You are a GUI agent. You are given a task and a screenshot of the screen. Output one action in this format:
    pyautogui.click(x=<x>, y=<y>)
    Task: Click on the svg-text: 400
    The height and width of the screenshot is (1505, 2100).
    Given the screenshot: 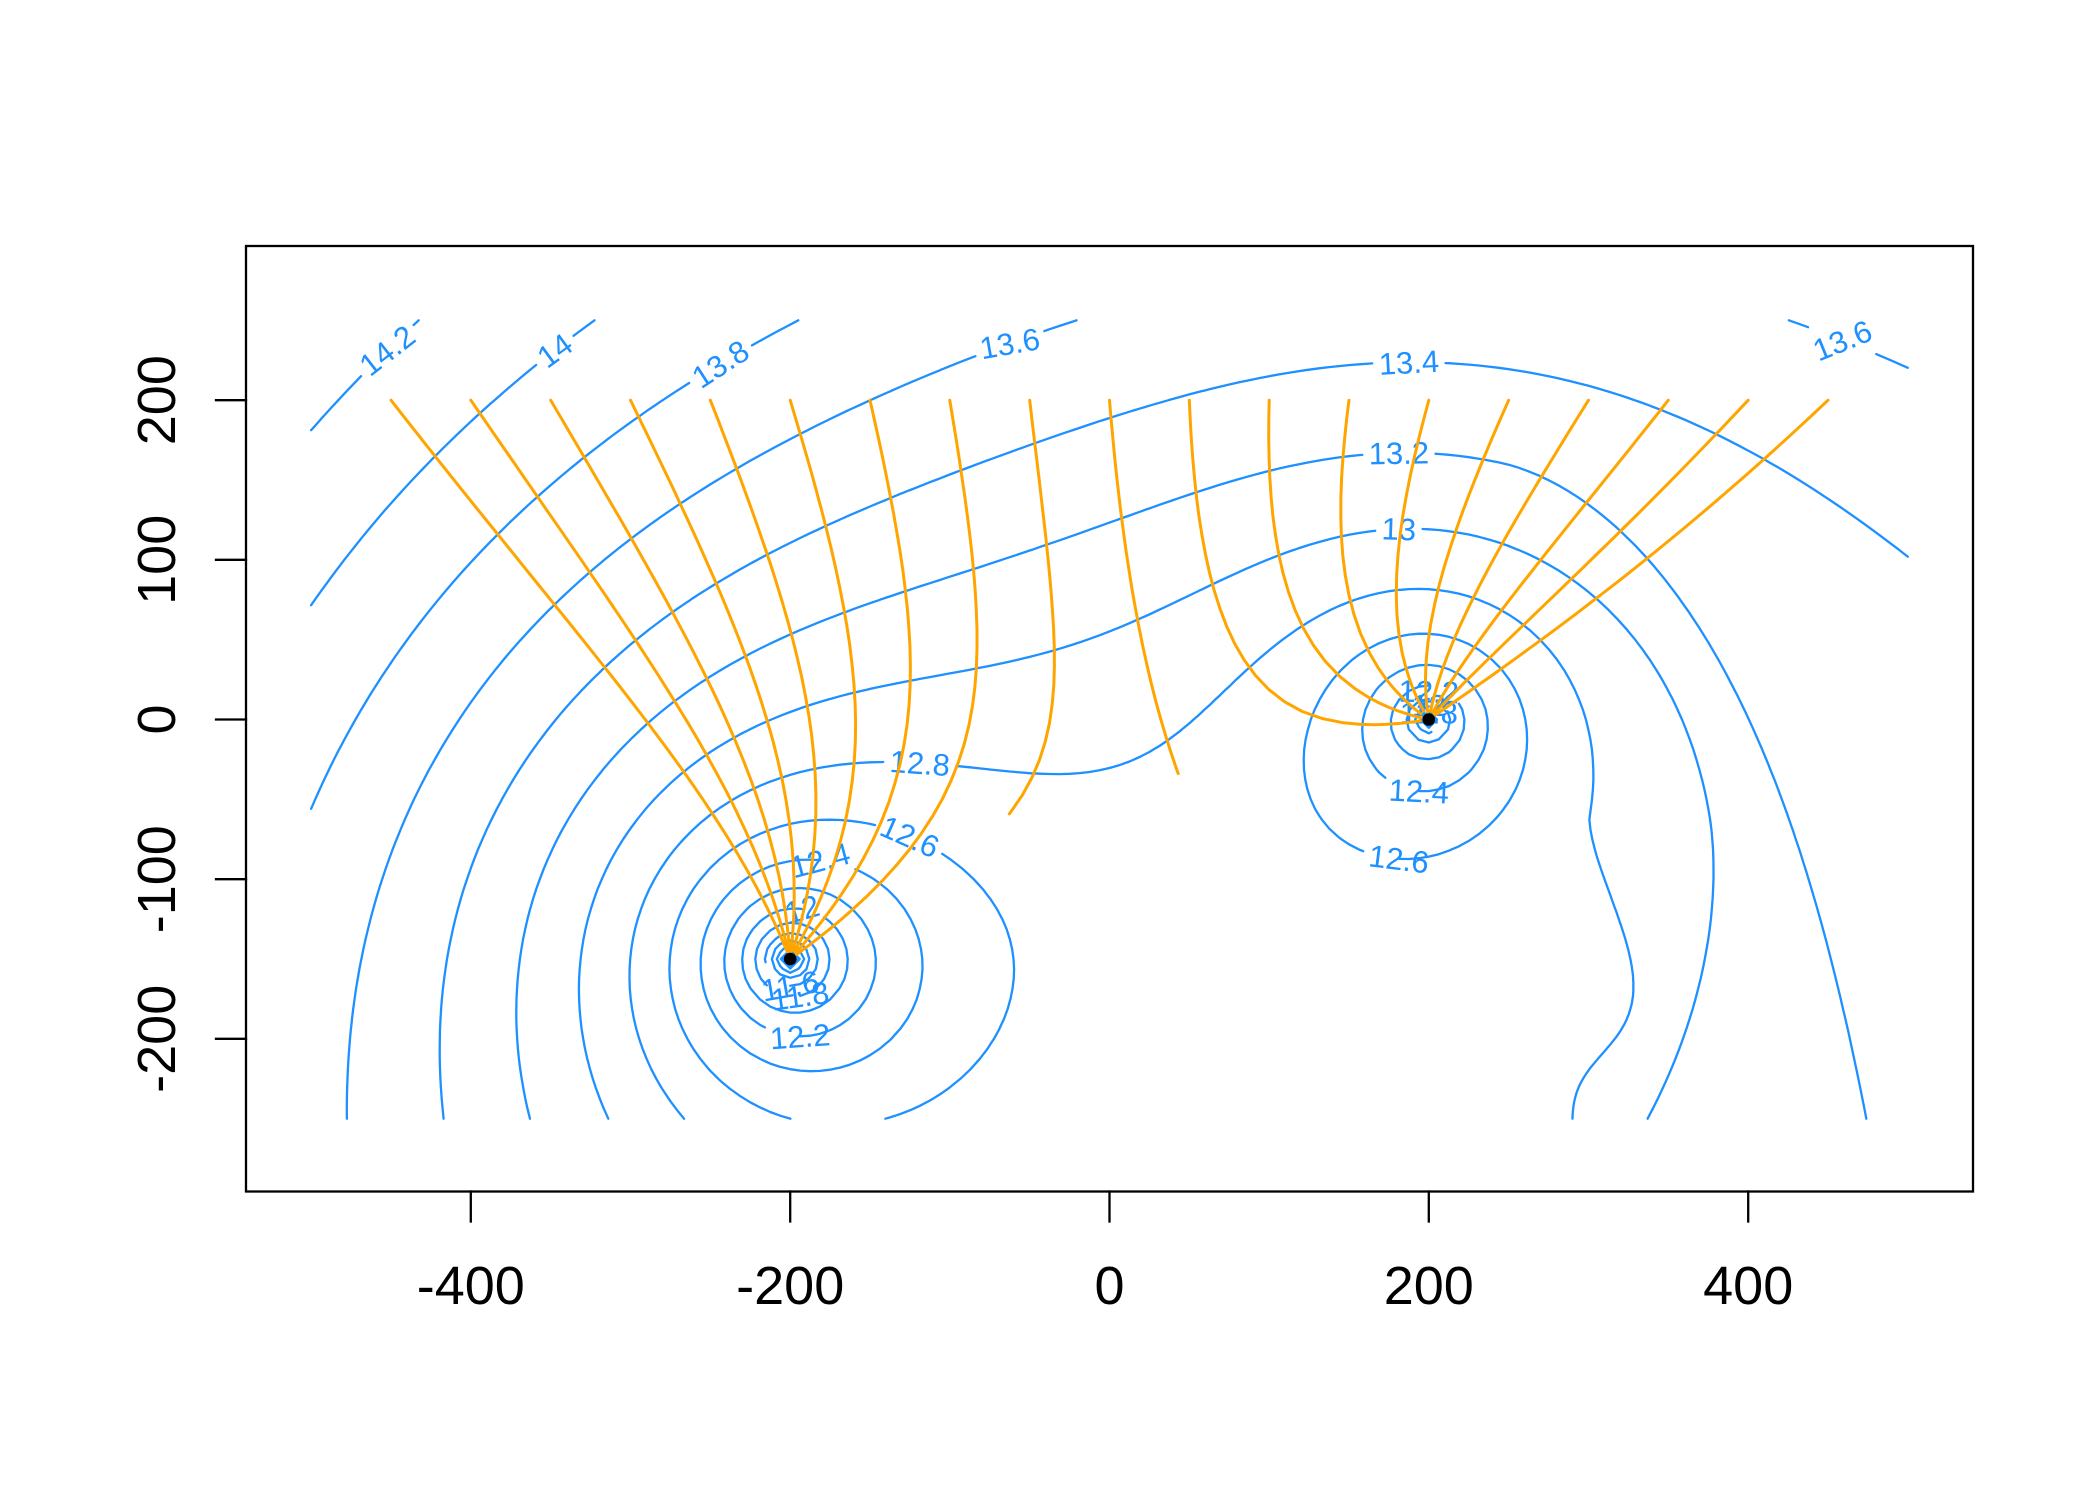 What is the action you would take?
    pyautogui.click(x=1748, y=1286)
    